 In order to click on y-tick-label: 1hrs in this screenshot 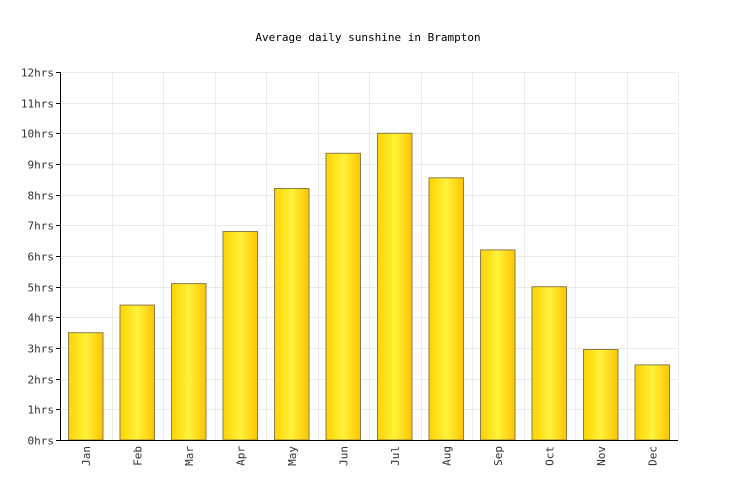, I will do `click(41, 410)`.